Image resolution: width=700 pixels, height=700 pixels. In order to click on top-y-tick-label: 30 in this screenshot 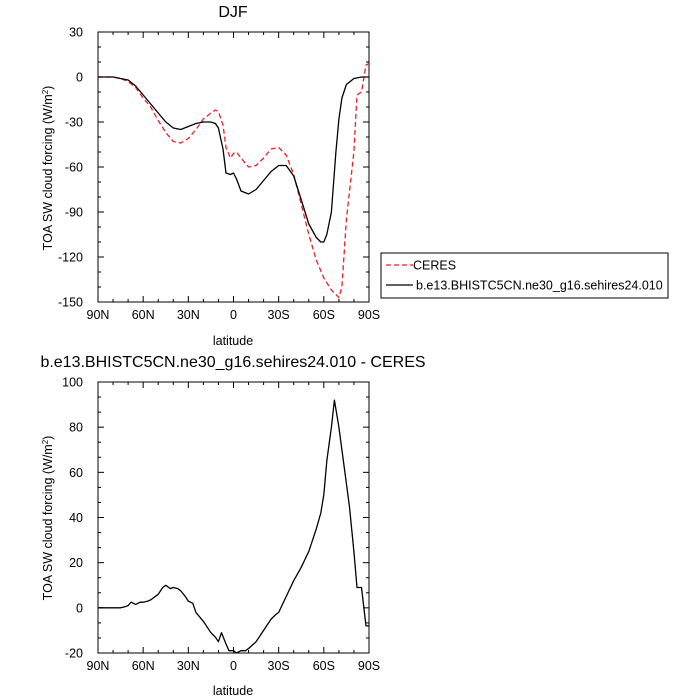, I will do `click(76, 33)`.